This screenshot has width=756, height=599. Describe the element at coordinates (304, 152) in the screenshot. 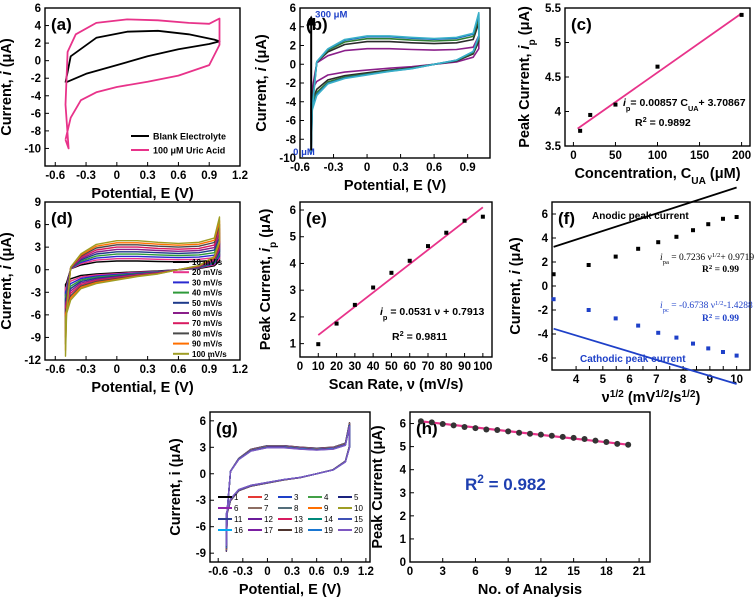

I see `annotation-0uM: 0 μM` at that location.